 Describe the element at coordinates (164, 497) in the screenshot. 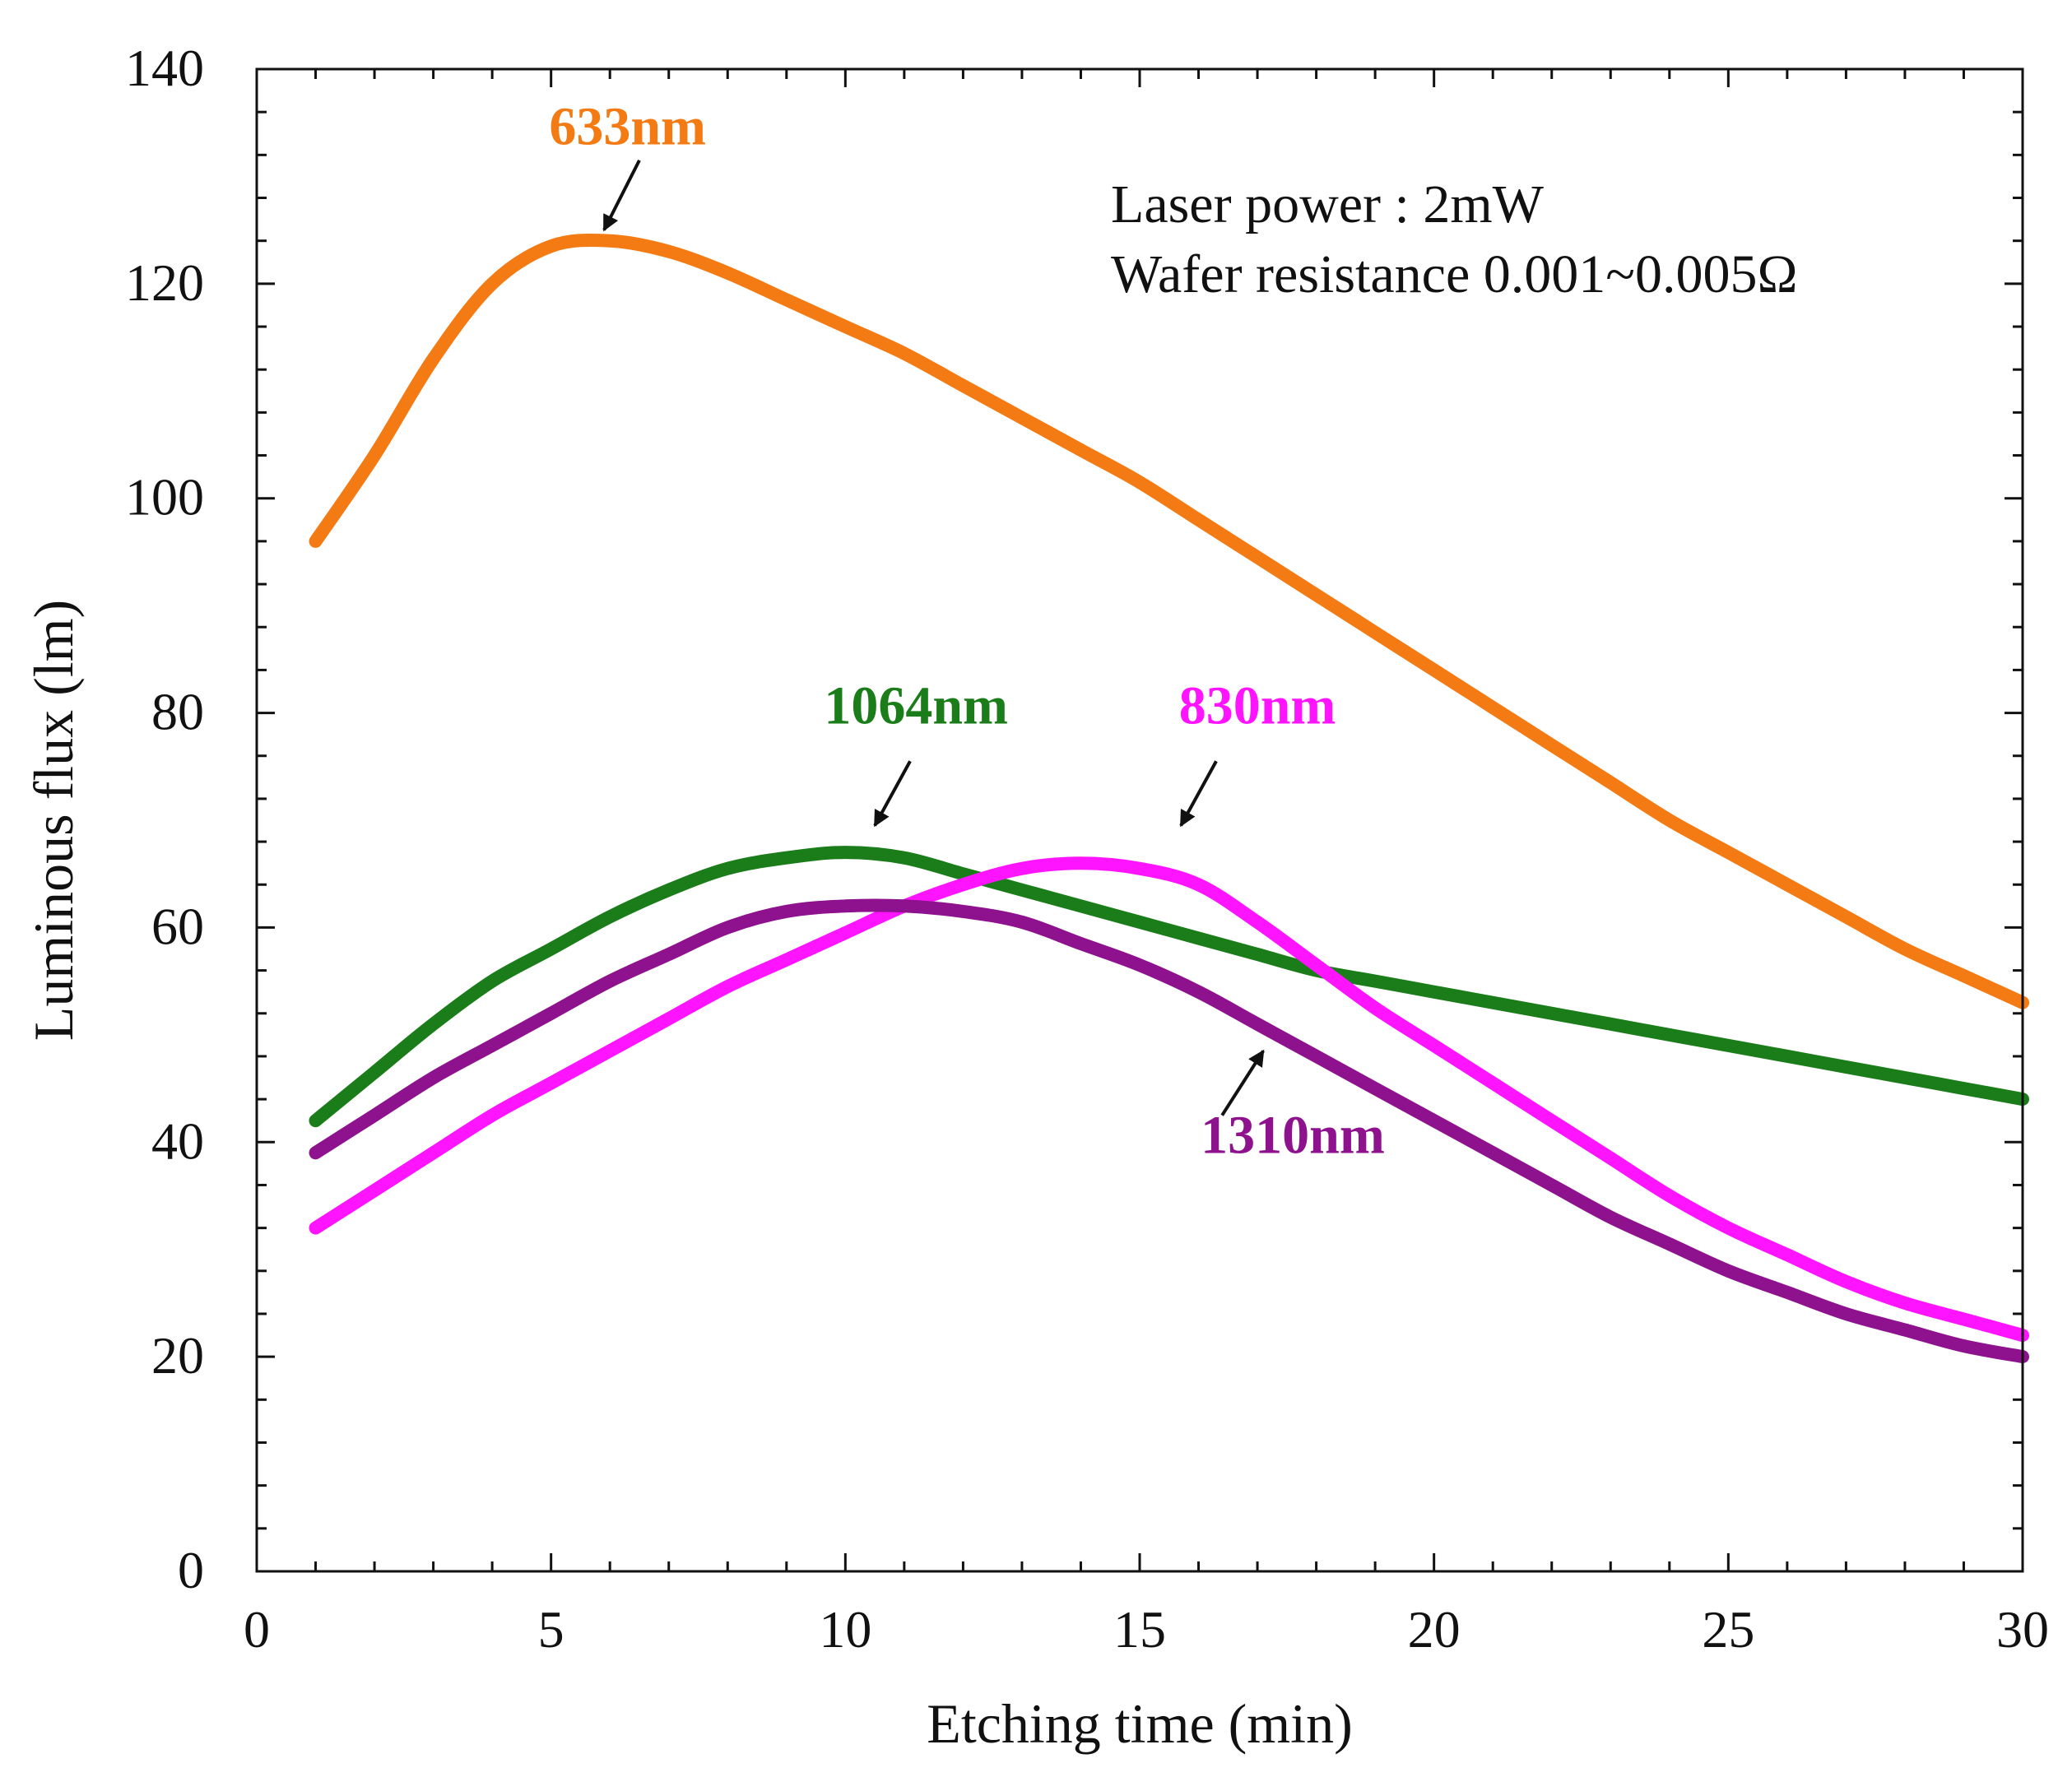

I see `y-tick-label: 100` at that location.